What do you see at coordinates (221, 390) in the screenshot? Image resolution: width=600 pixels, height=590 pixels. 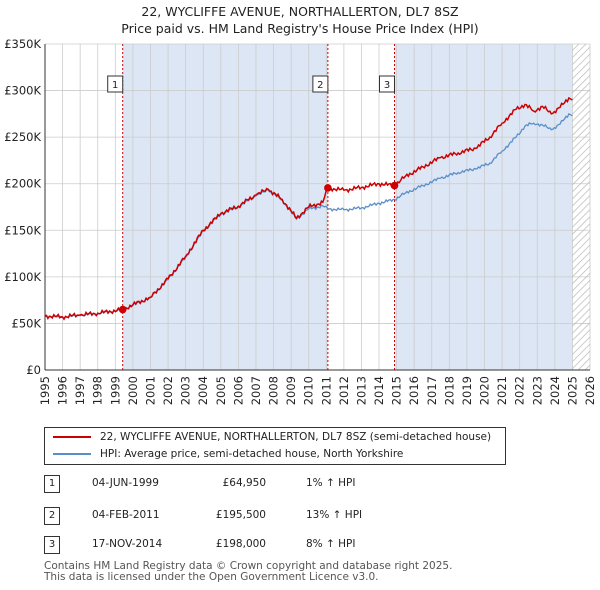 I see `x-tick-label: 2005` at bounding box center [221, 390].